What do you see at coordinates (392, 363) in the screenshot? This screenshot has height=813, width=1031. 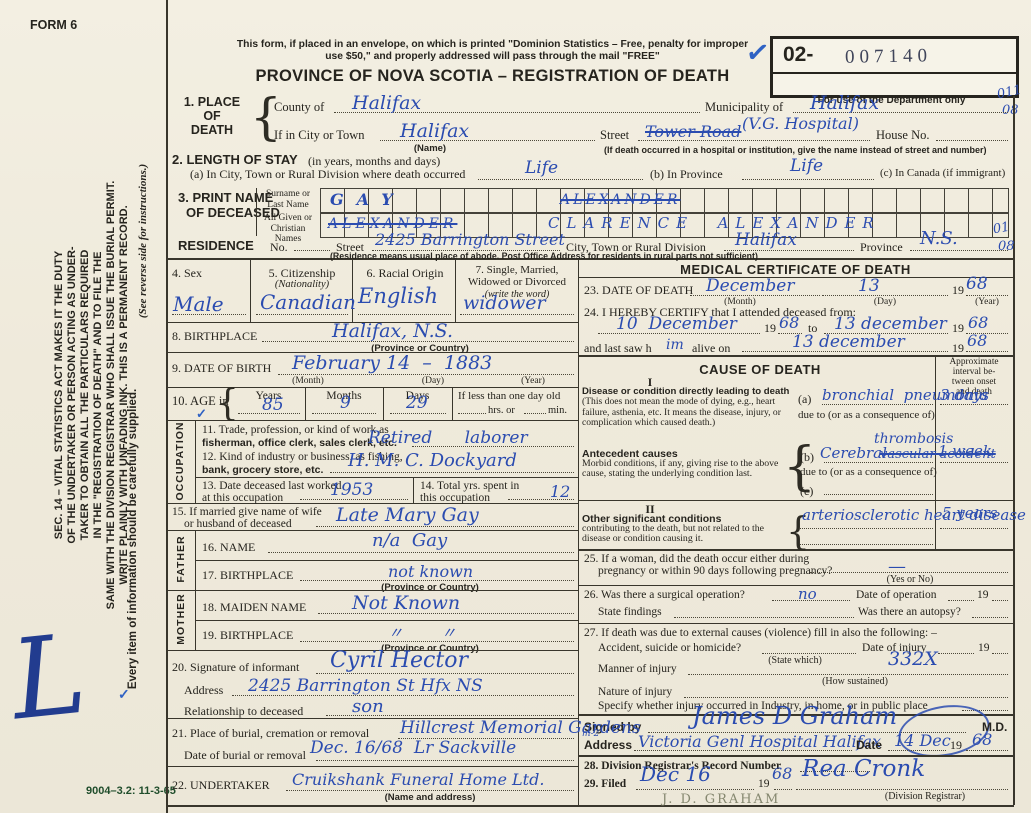 I see `s9-value: February 14 – 1883` at bounding box center [392, 363].